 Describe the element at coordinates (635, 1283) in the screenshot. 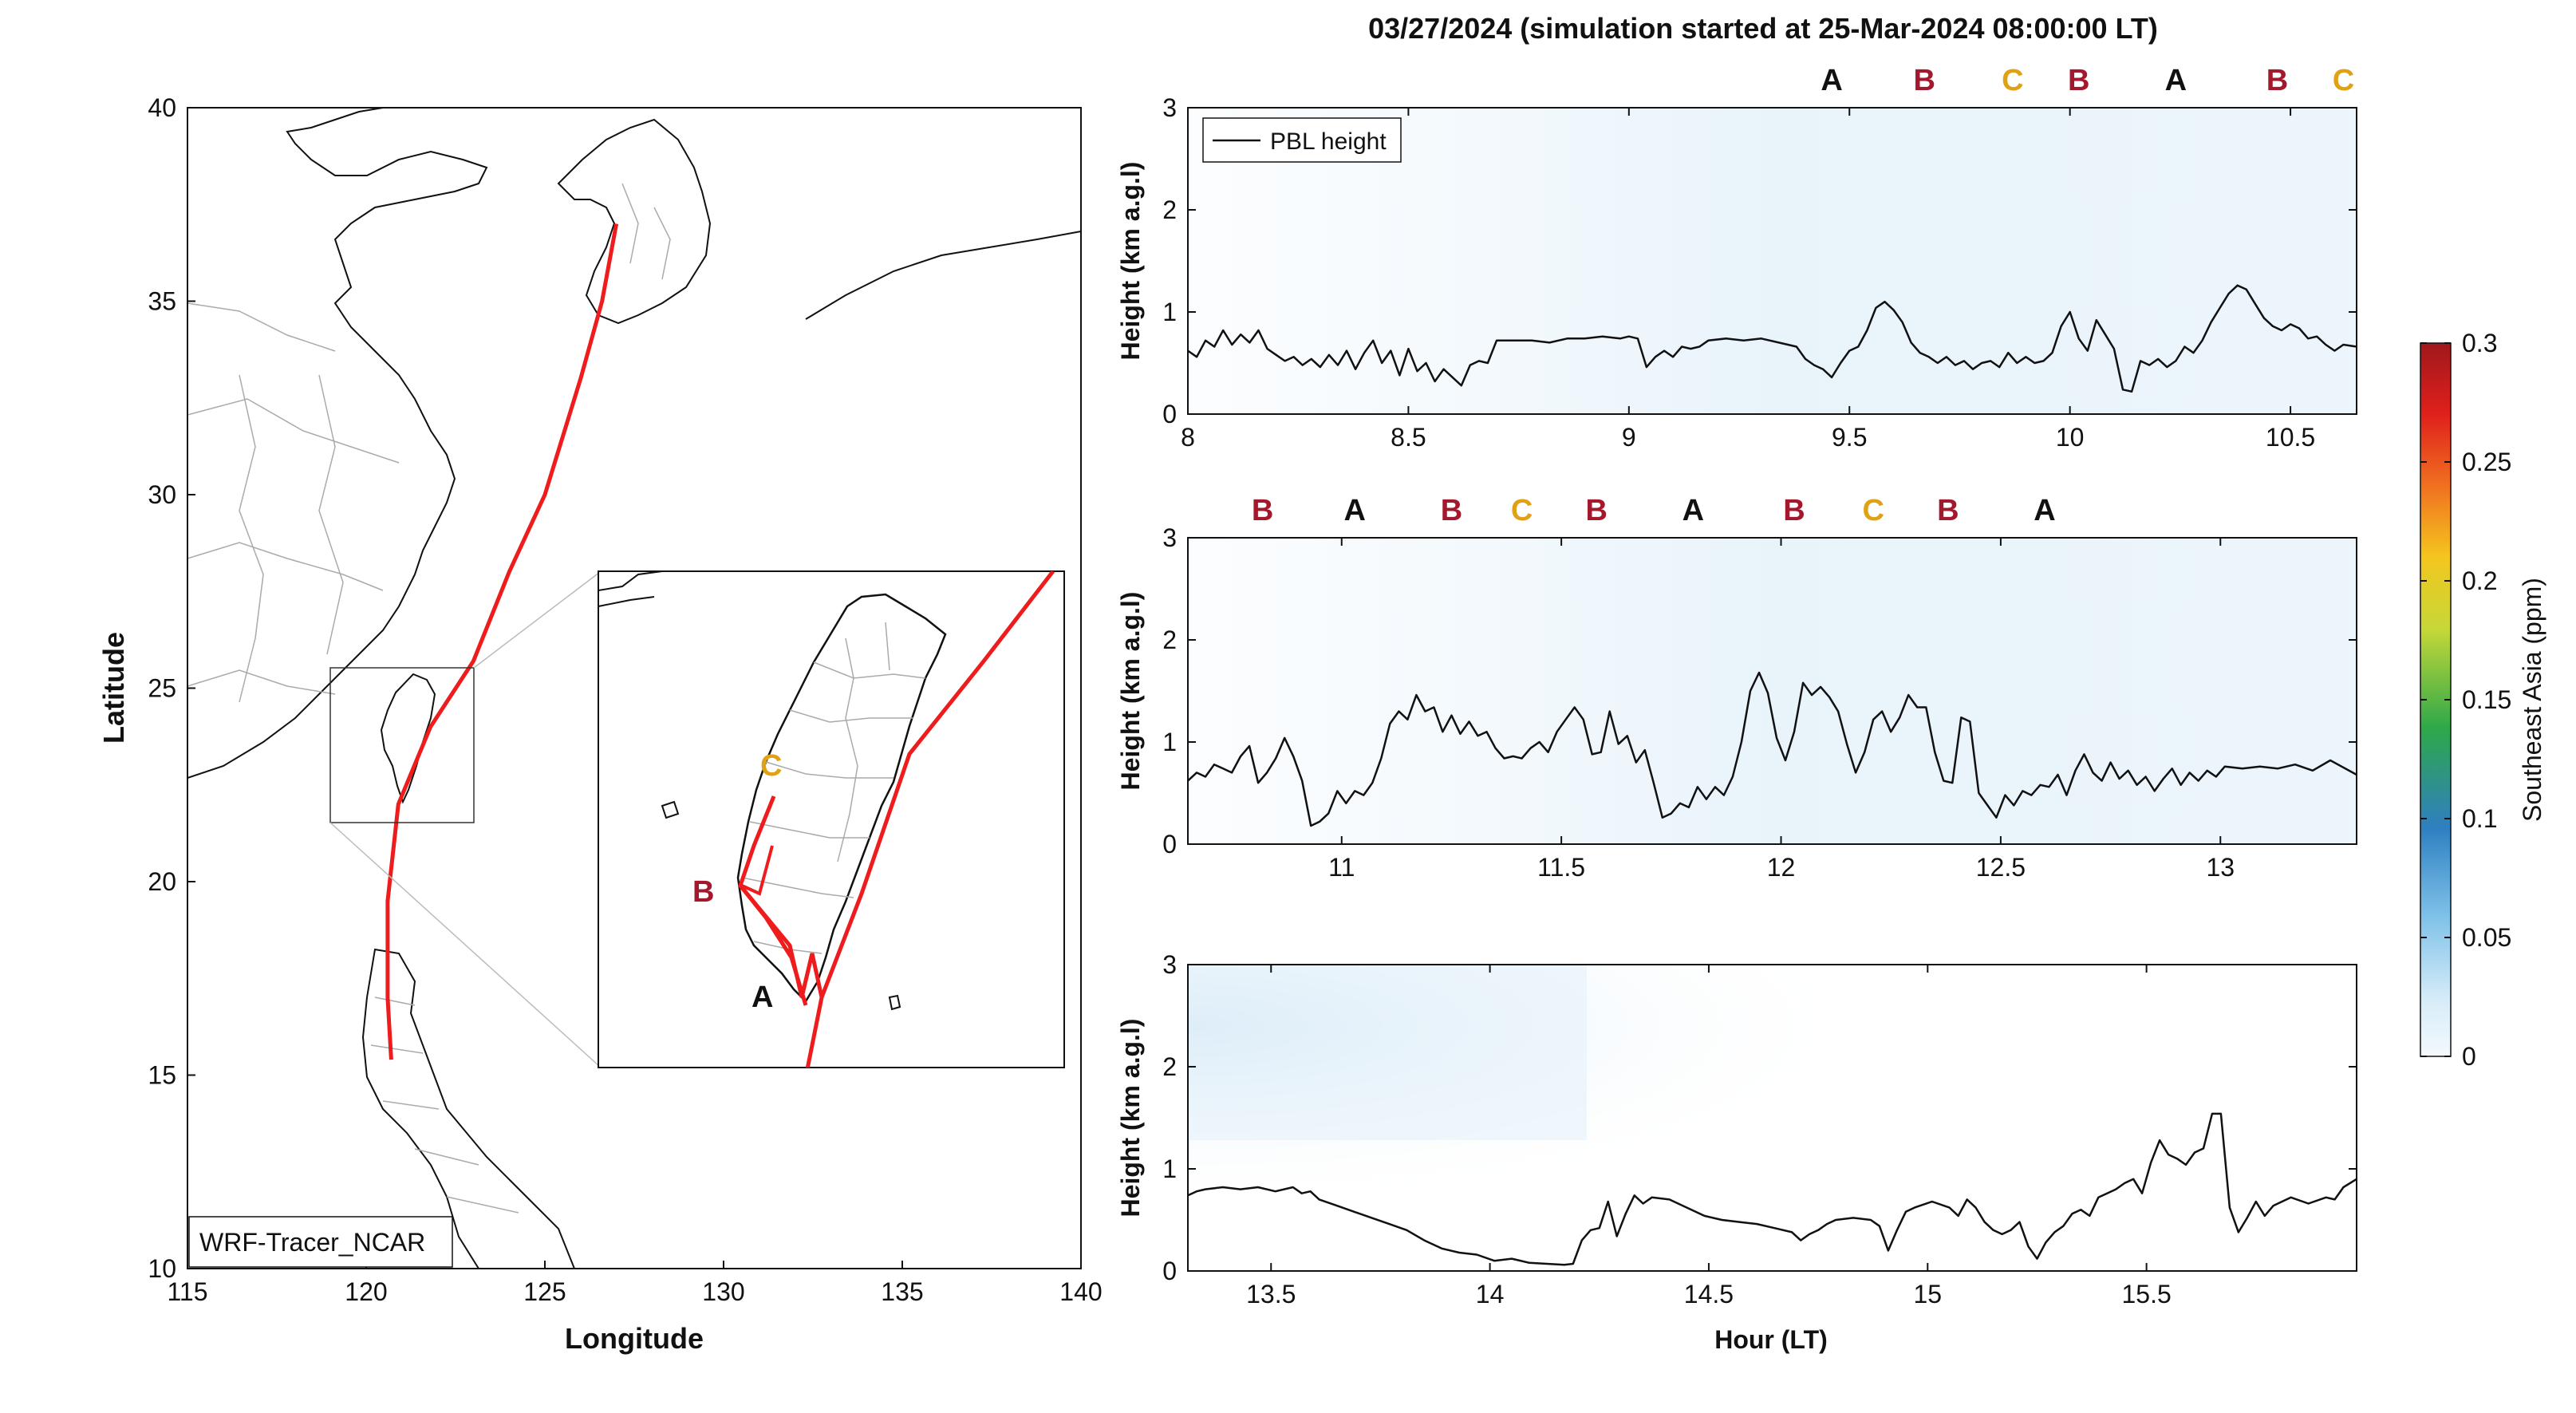

I see `map-x-ticks: 115 120 125 130 135 140` at that location.